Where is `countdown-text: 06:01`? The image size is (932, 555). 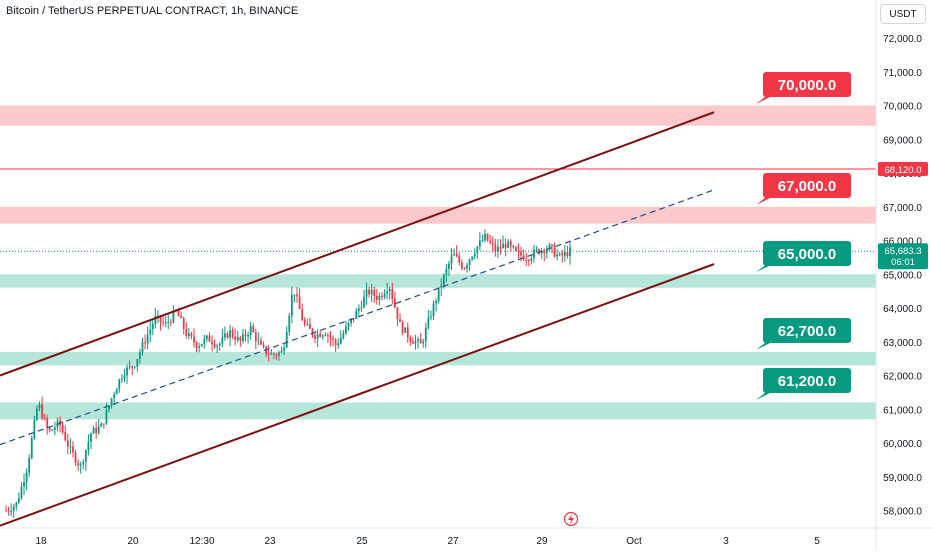 countdown-text: 06:01 is located at coordinates (903, 262).